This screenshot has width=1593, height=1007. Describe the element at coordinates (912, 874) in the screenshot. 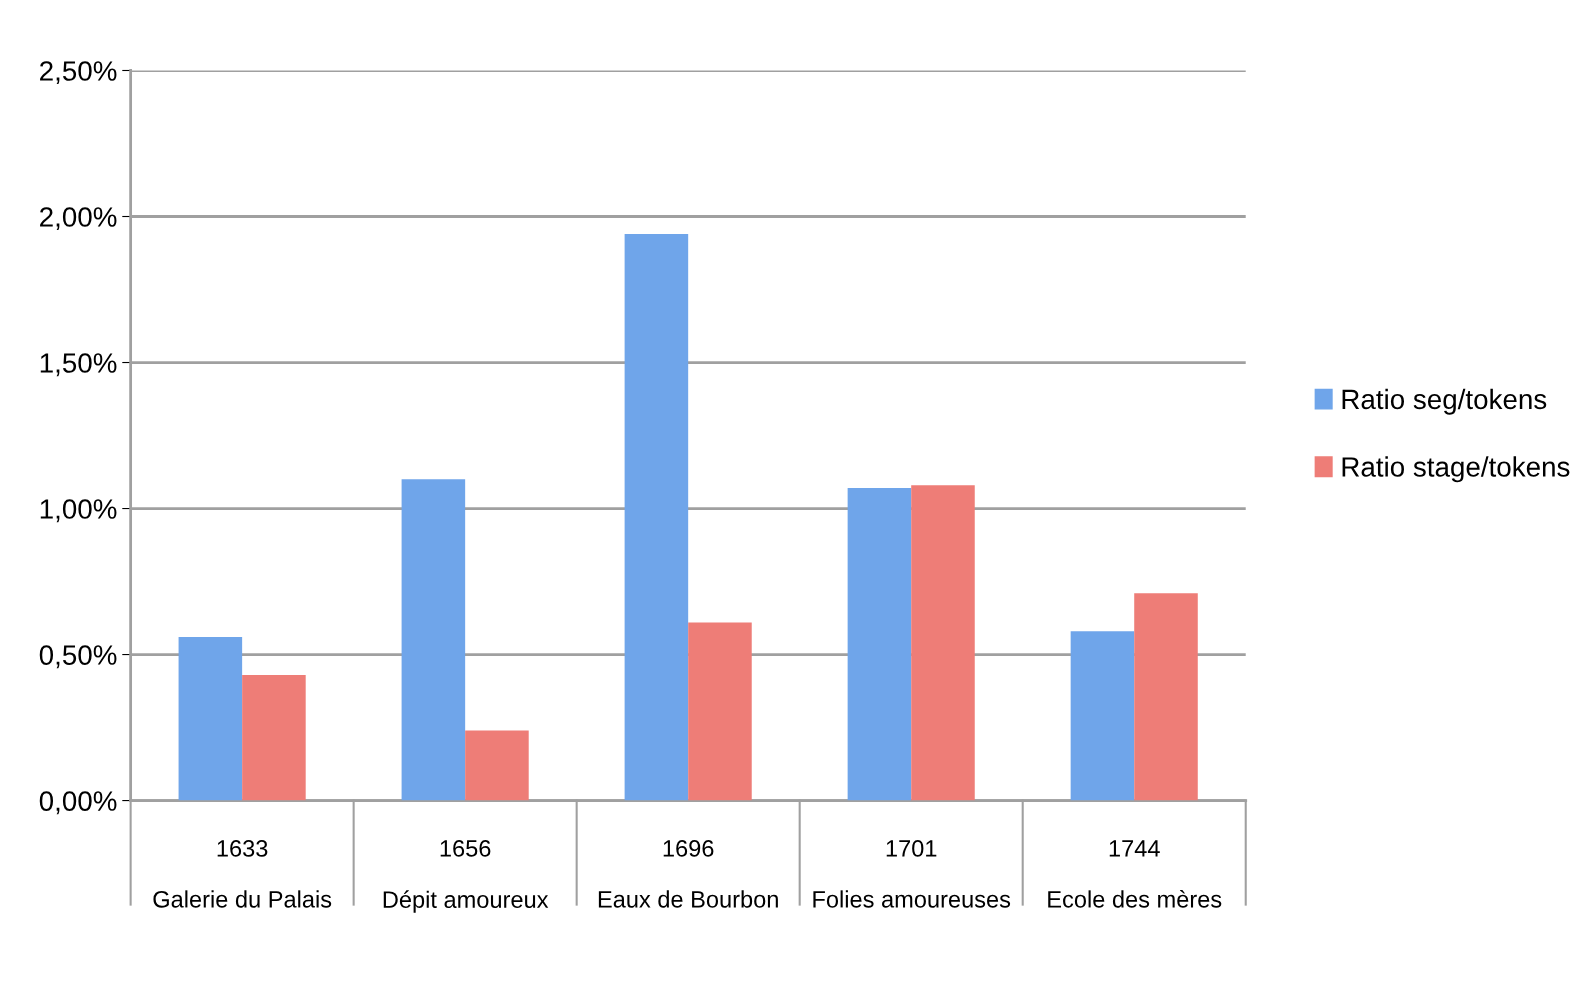

I see `category-label: 1701 Folies amoureuses` at that location.